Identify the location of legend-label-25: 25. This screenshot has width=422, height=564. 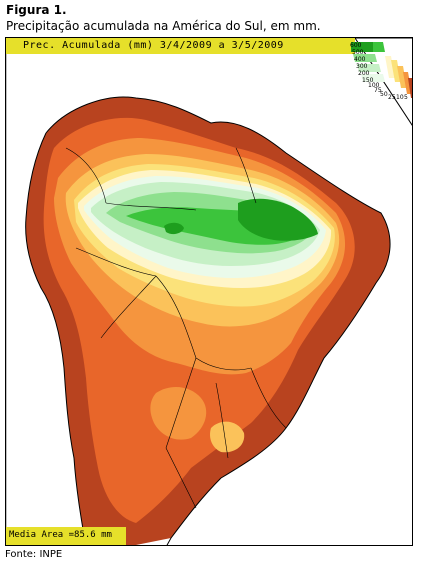
(392, 97).